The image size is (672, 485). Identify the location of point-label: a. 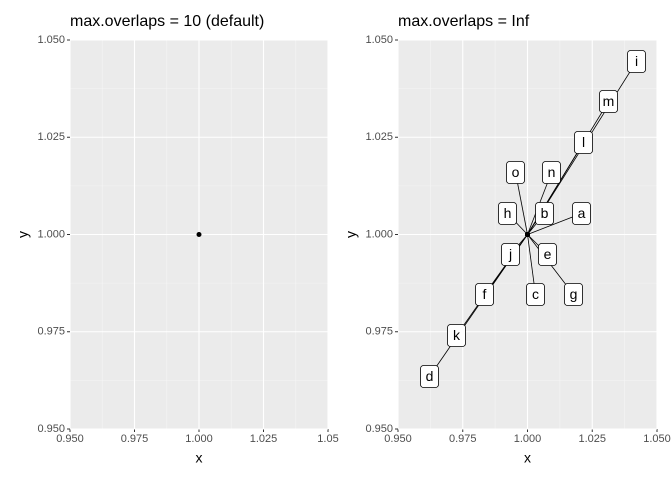
(582, 213).